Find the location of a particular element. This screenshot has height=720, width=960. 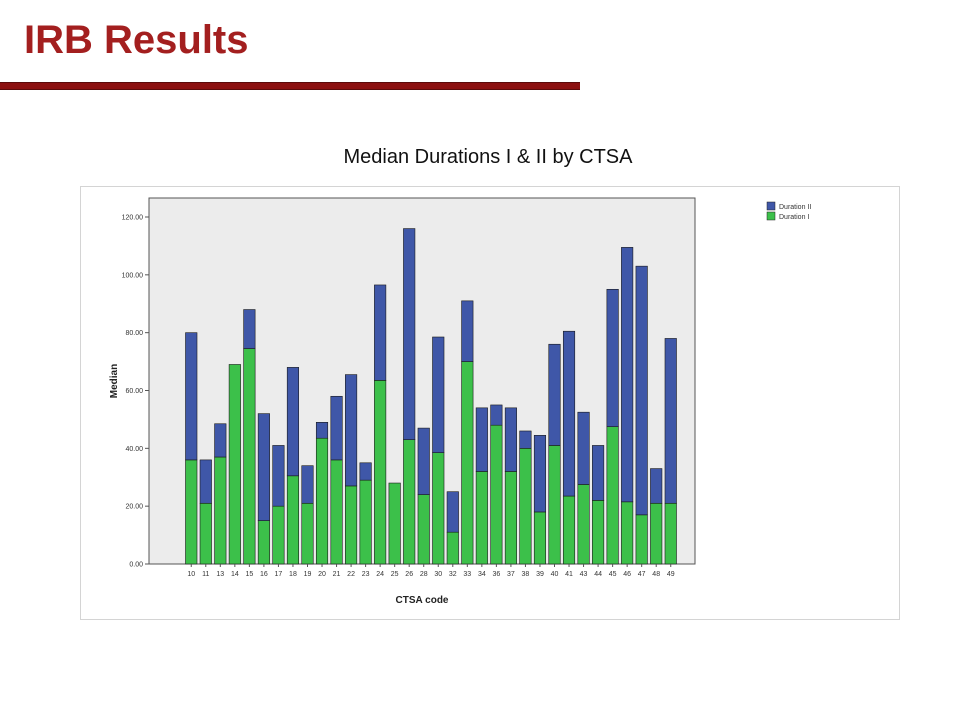

x-tick-label: 11 is located at coordinates (205, 574).